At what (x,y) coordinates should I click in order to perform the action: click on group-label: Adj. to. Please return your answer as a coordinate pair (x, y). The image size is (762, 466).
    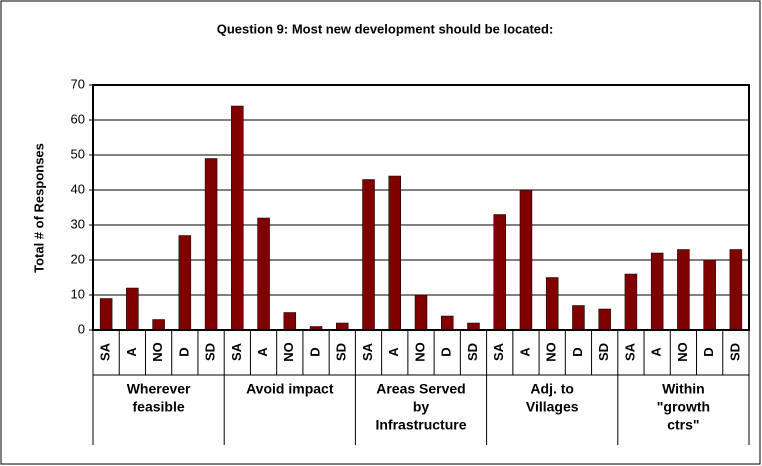
    Looking at the image, I should click on (552, 389).